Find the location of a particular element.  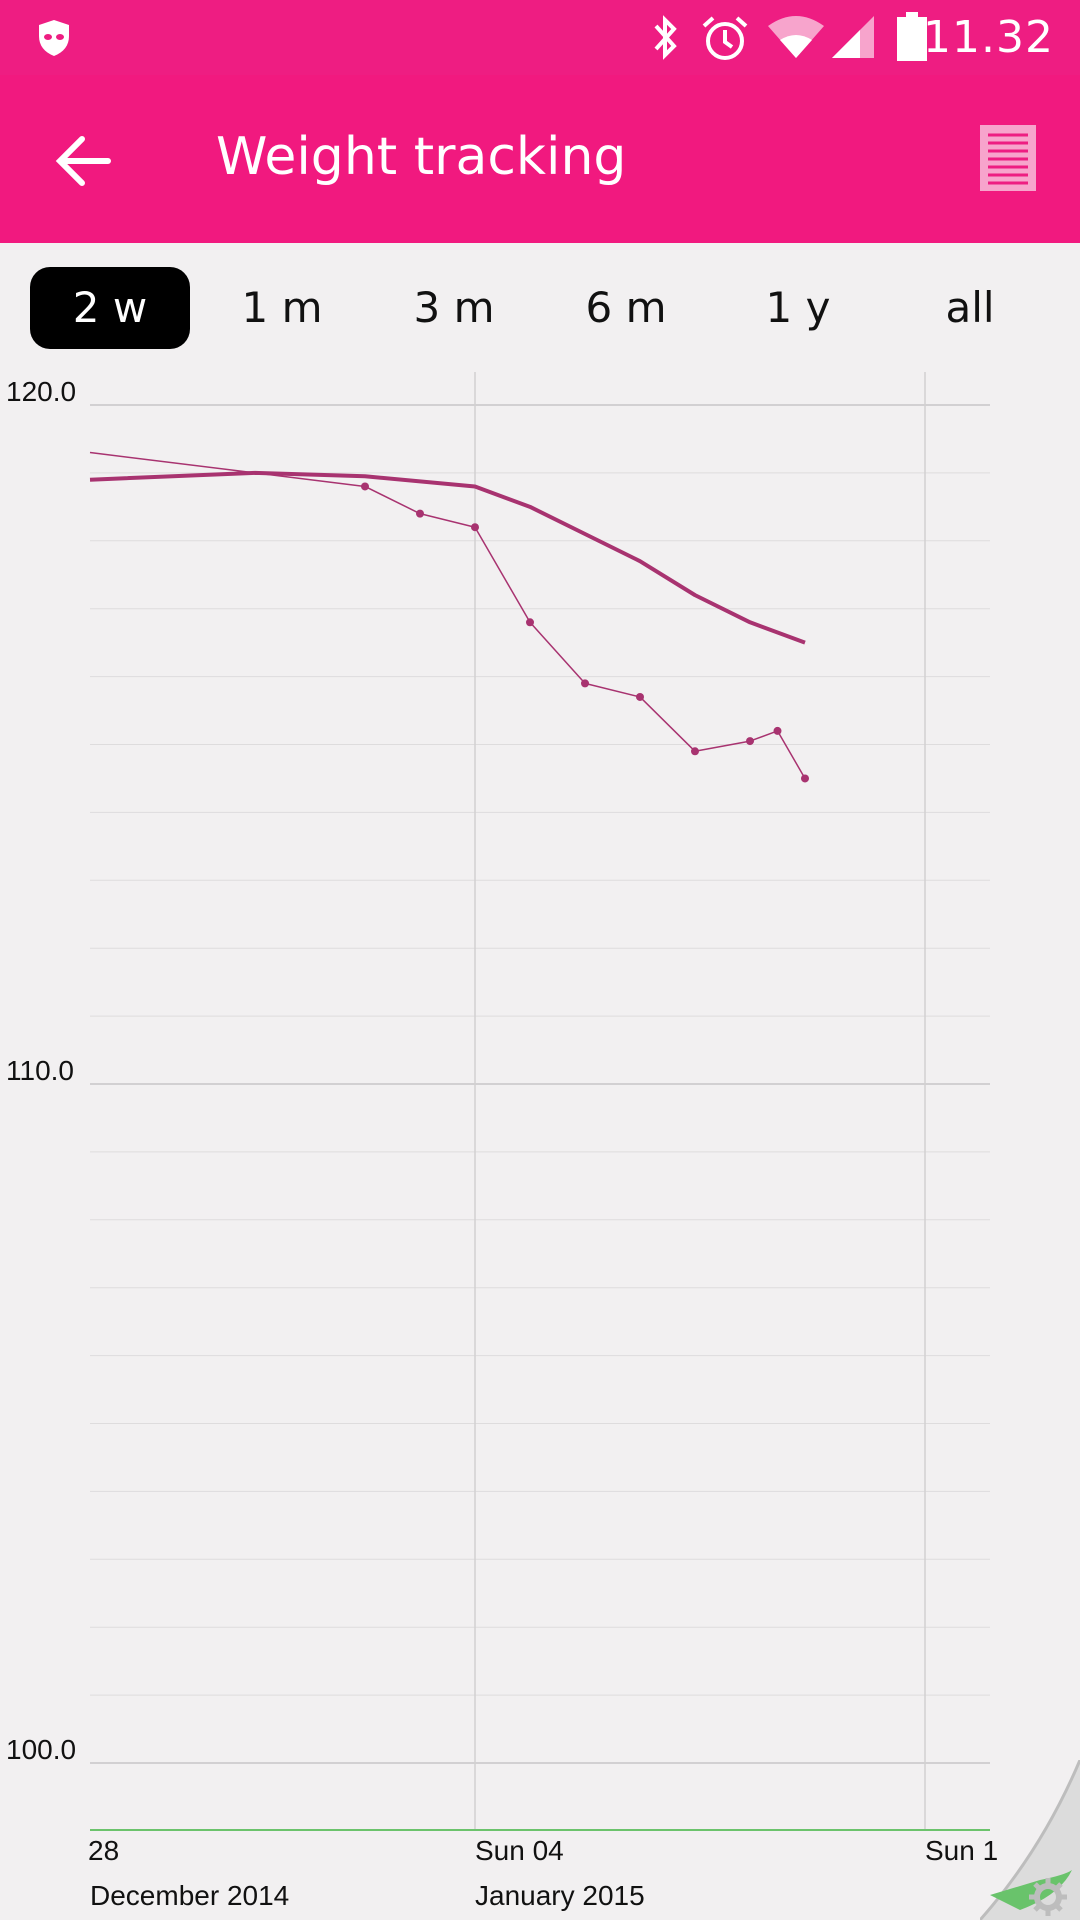

arrow-back-icon is located at coordinates (84, 161).